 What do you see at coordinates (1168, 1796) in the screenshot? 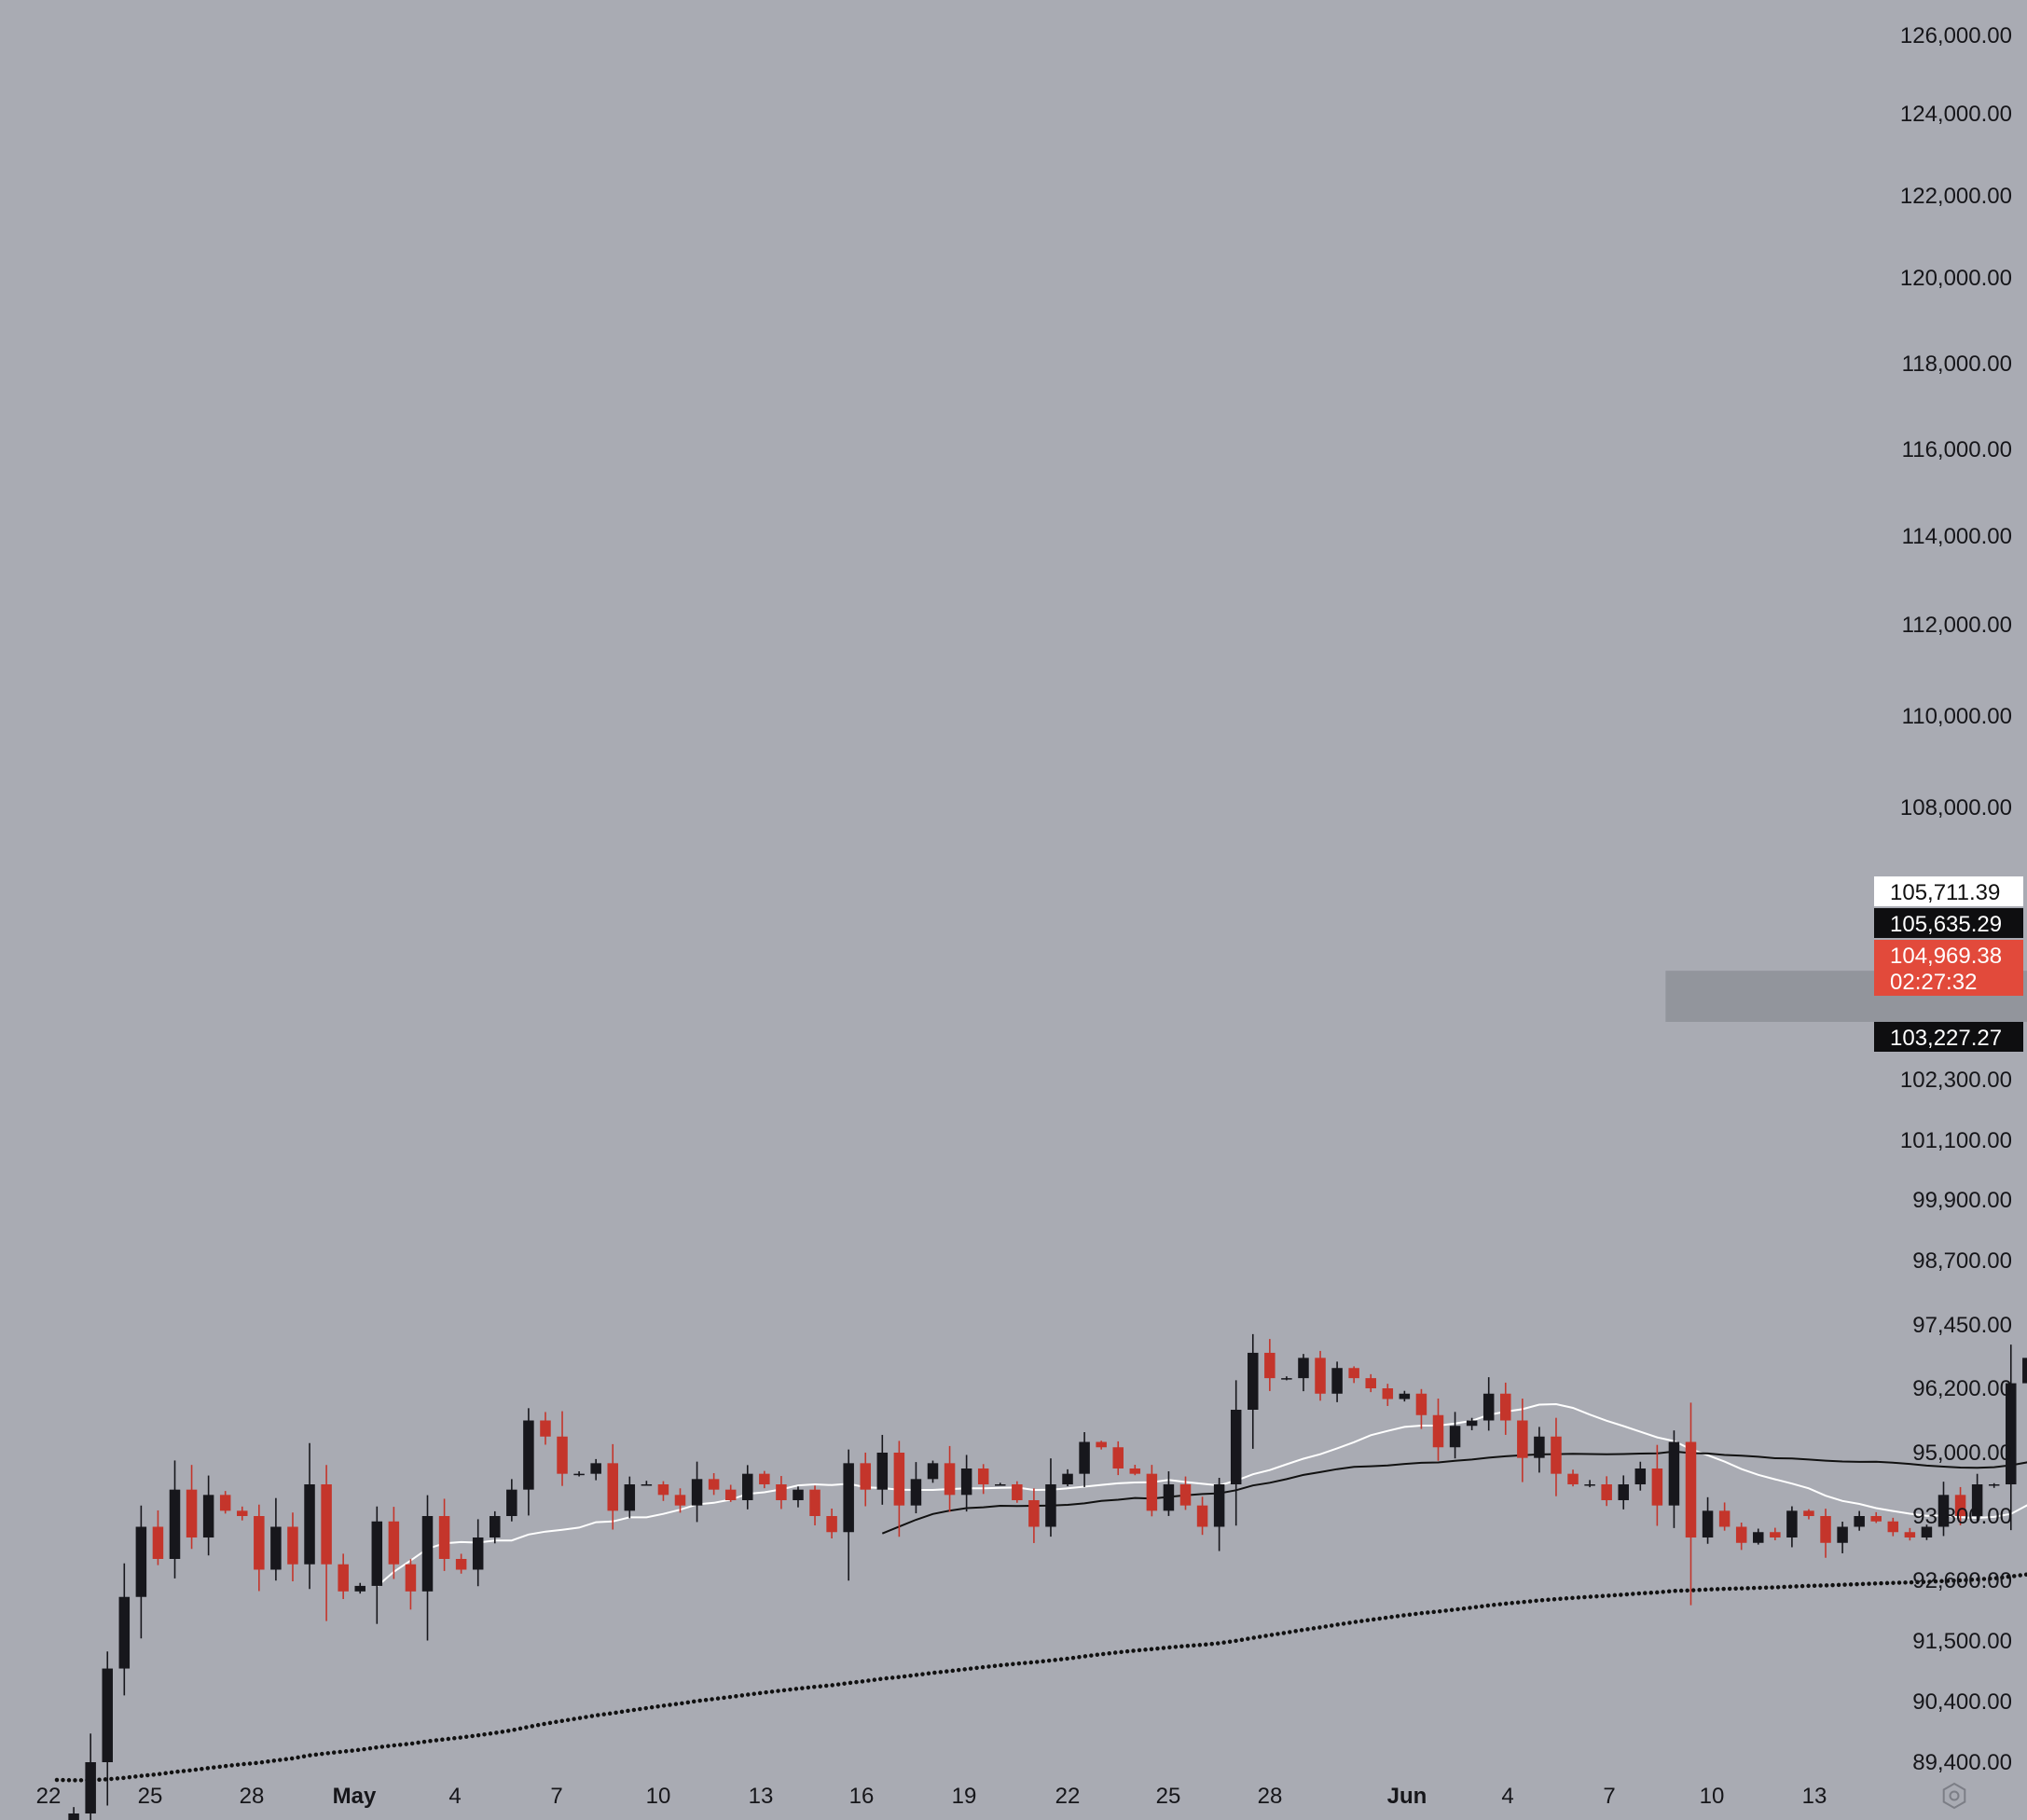
I see `x-tick-label: 25` at bounding box center [1168, 1796].